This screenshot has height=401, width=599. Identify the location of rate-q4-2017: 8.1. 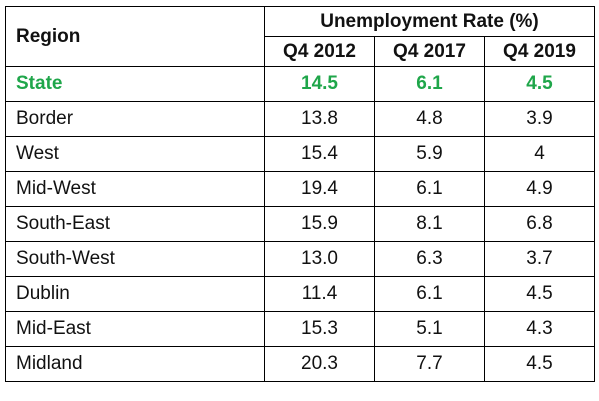
(429, 224).